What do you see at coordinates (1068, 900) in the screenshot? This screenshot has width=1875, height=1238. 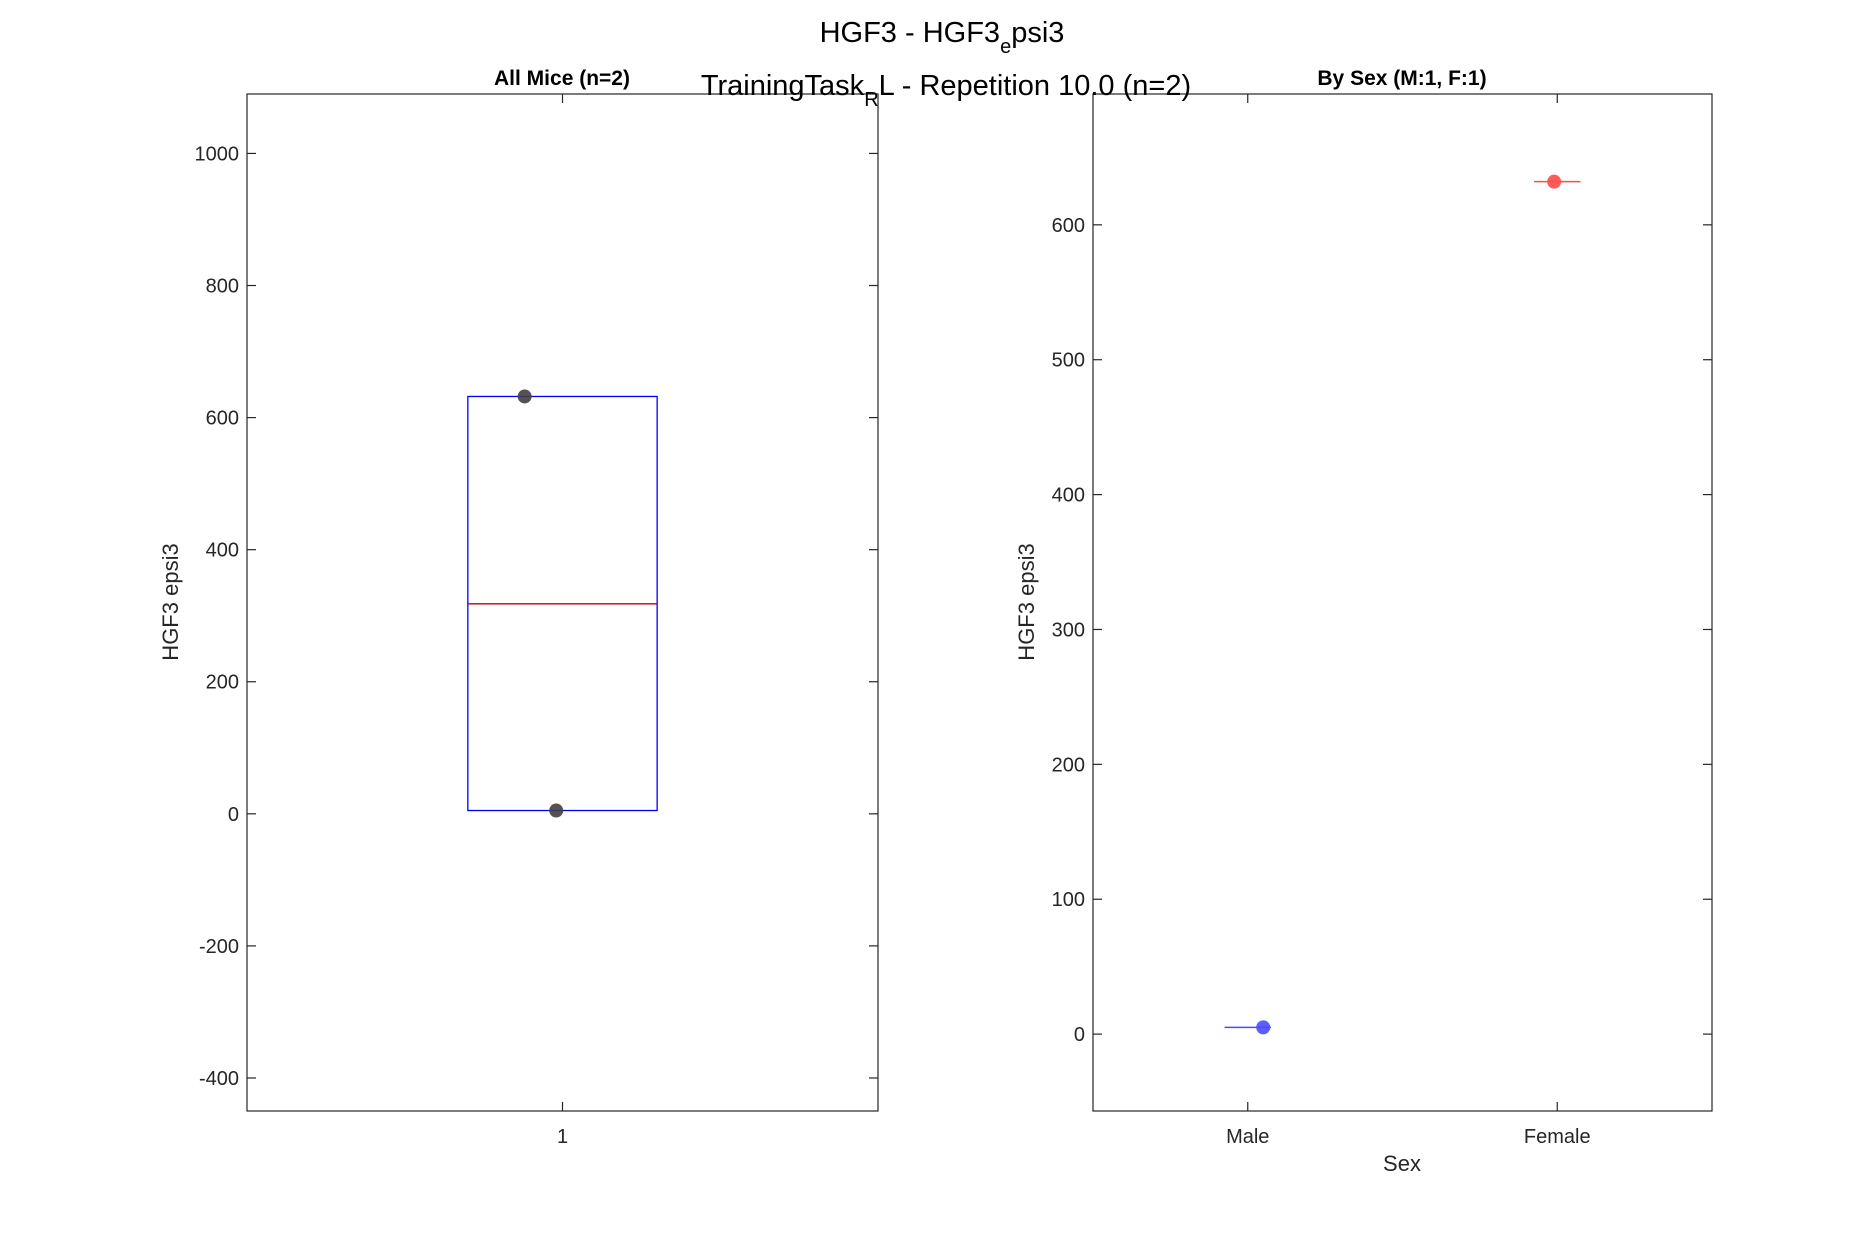 I see `y-tick-label: 100` at bounding box center [1068, 900].